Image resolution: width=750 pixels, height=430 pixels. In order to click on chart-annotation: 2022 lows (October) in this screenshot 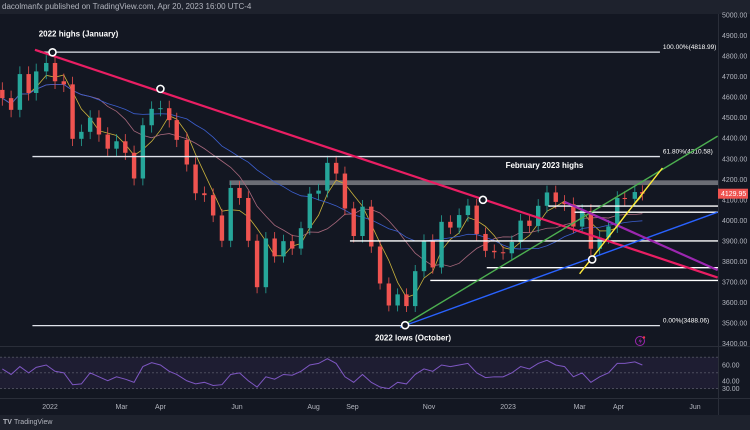, I will do `click(413, 338)`.